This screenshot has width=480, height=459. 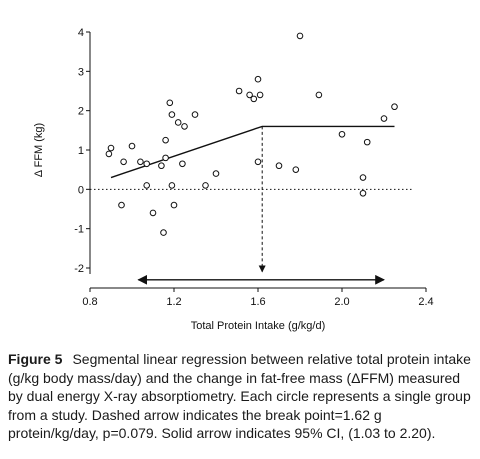 I want to click on y-tick-label: 0, so click(x=81, y=190).